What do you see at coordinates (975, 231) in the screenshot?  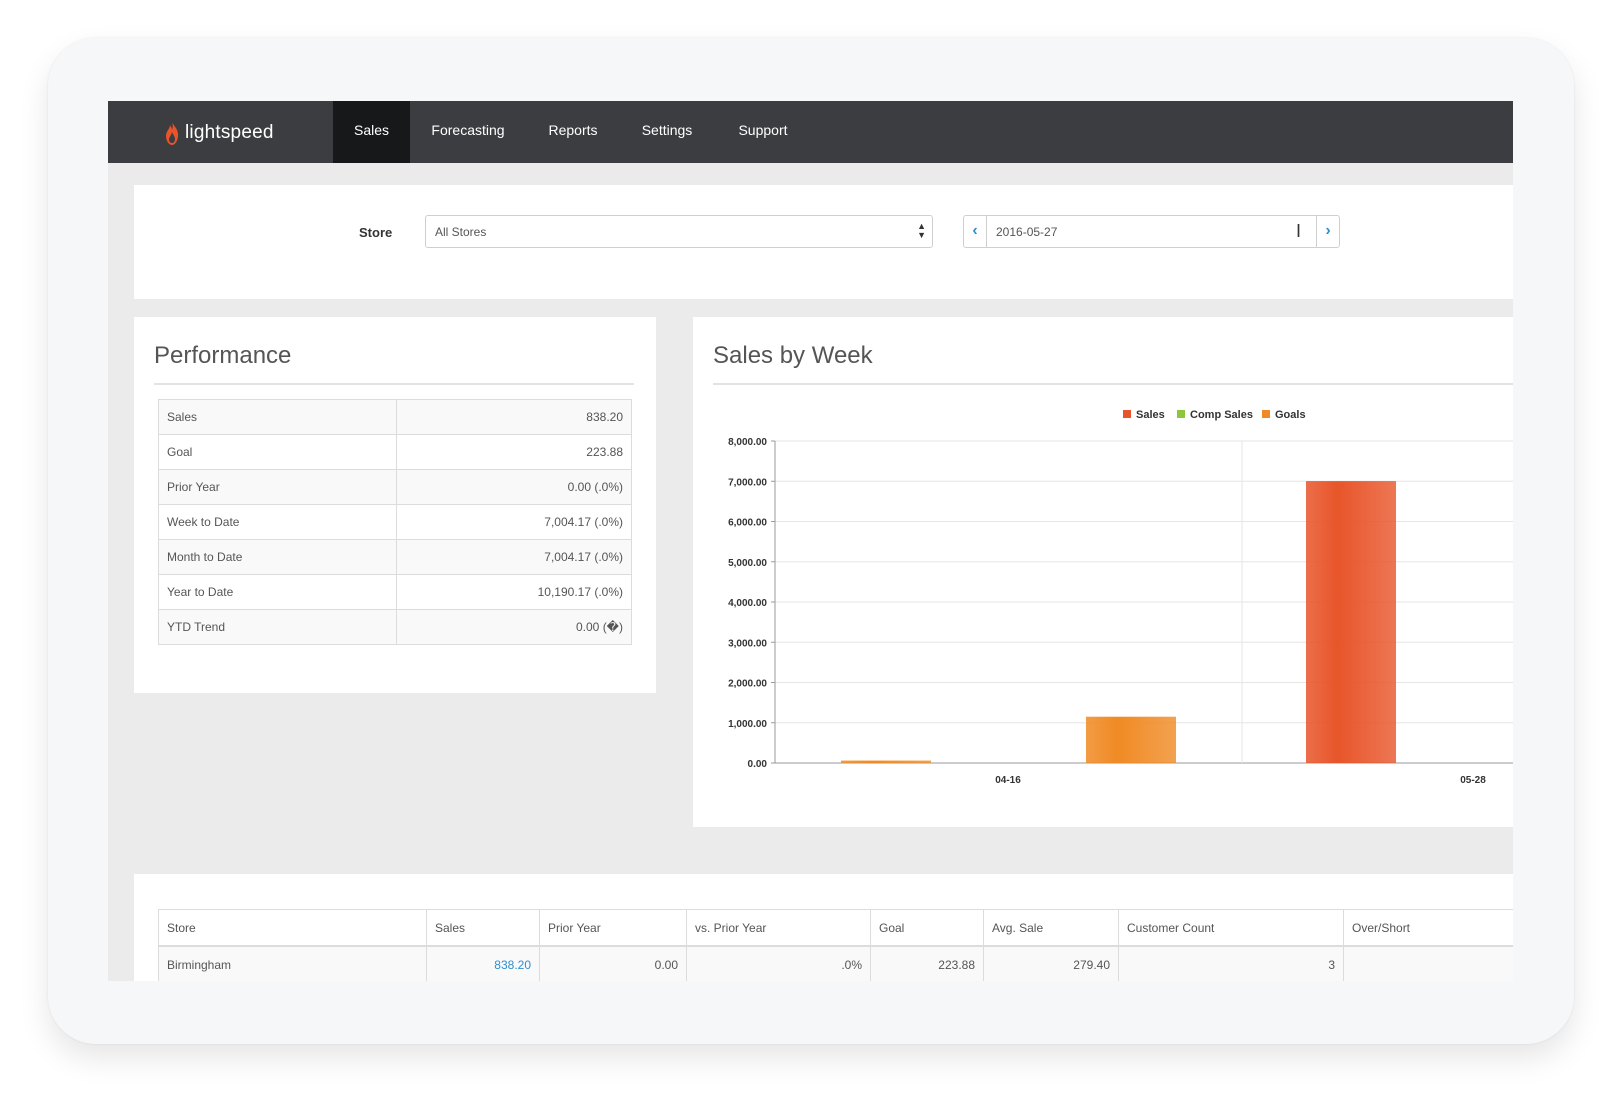 I see `date-prev-button: ‹` at bounding box center [975, 231].